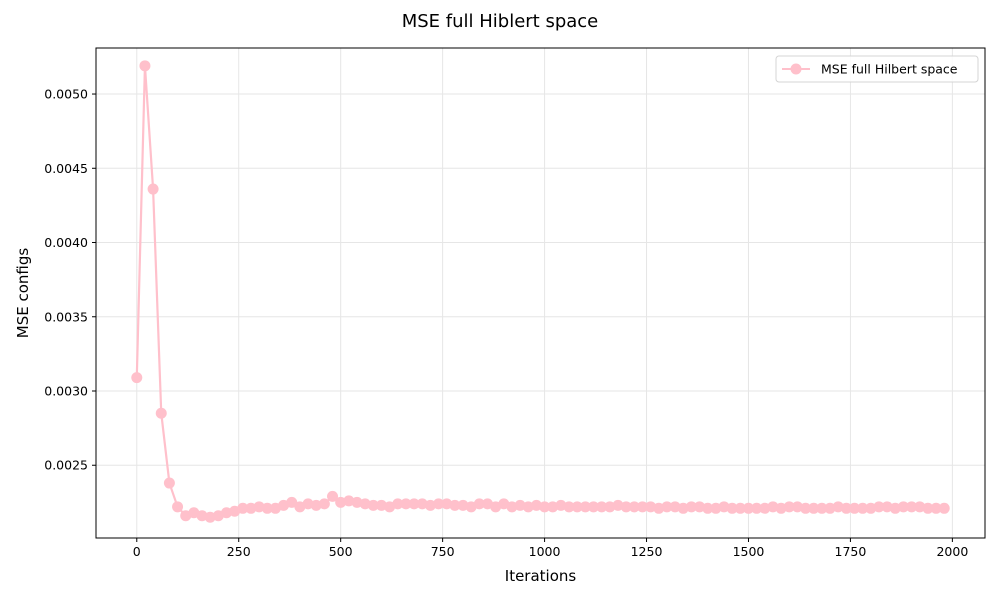 Image resolution: width=1000 pixels, height=600 pixels. Describe the element at coordinates (647, 551) in the screenshot. I see `x-tick-label: 1250` at that location.